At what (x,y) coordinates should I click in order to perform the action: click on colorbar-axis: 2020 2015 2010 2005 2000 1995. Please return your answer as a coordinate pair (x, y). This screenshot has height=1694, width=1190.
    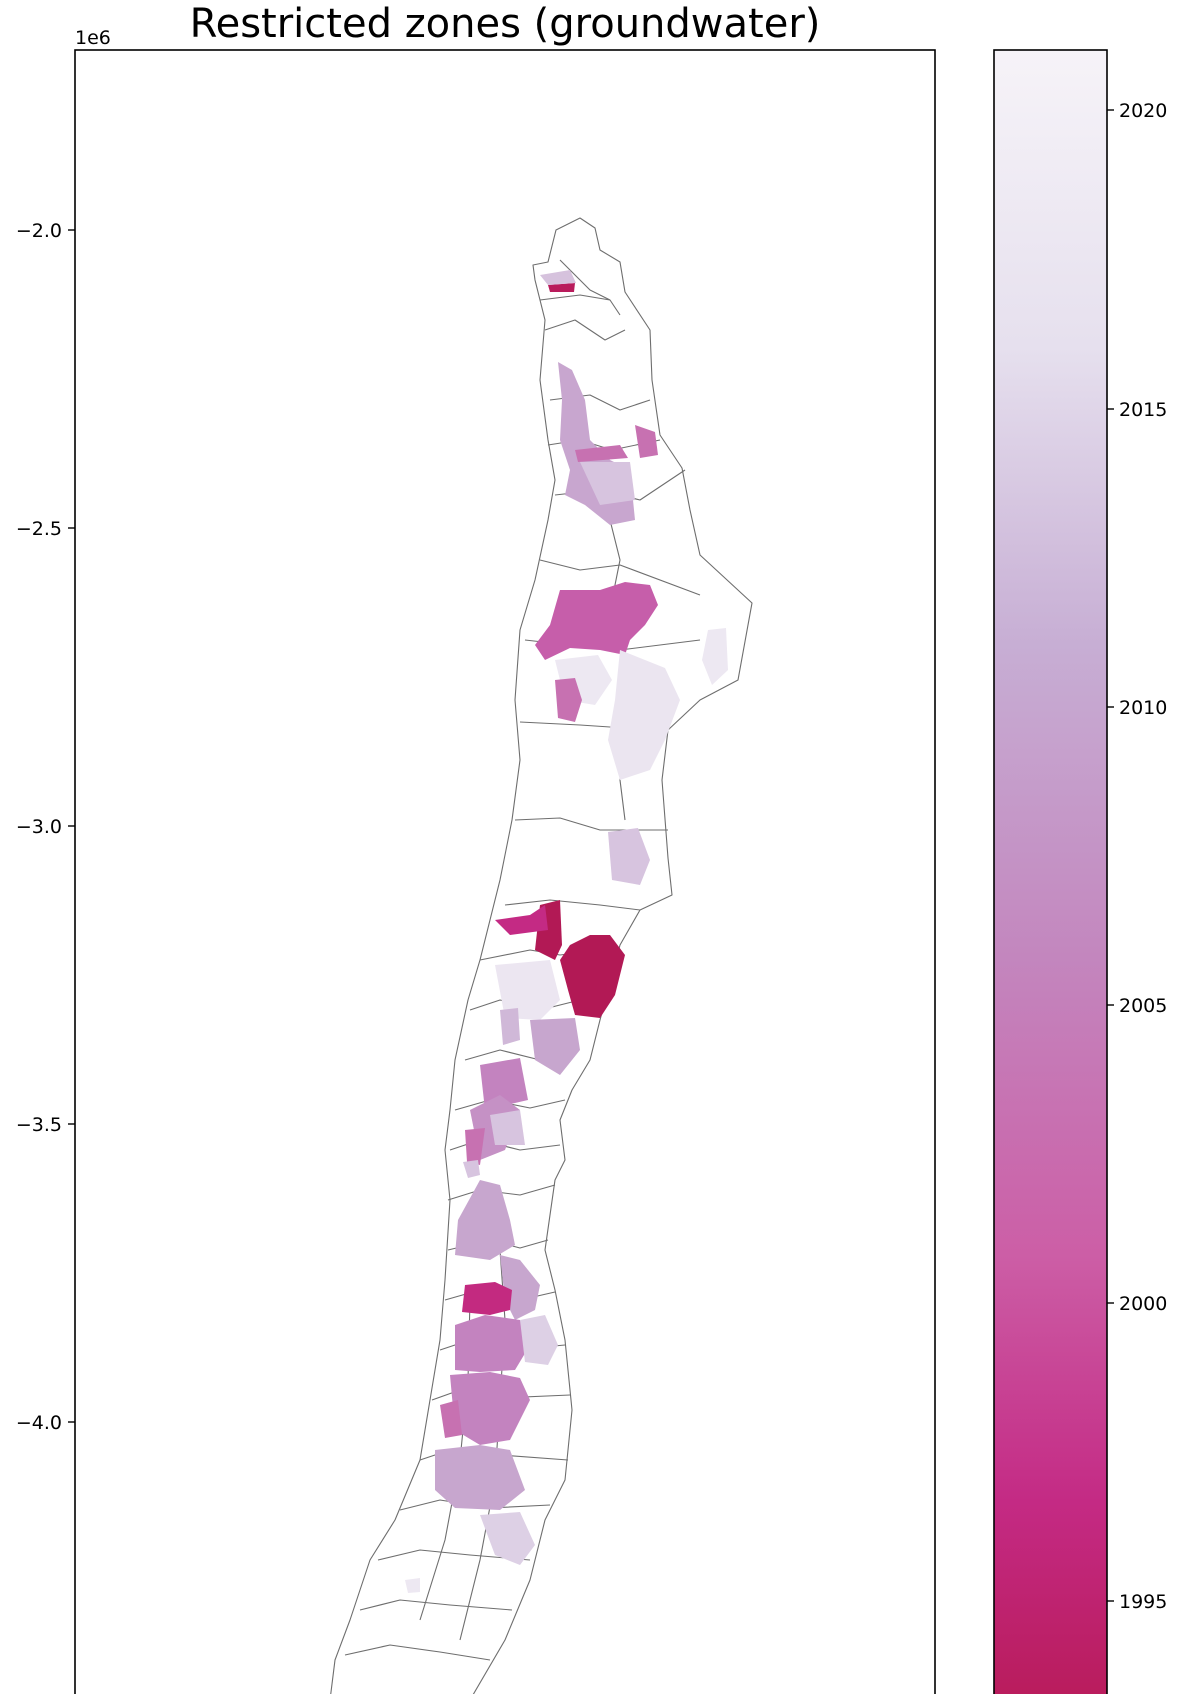
    Looking at the image, I should click on (1137, 856).